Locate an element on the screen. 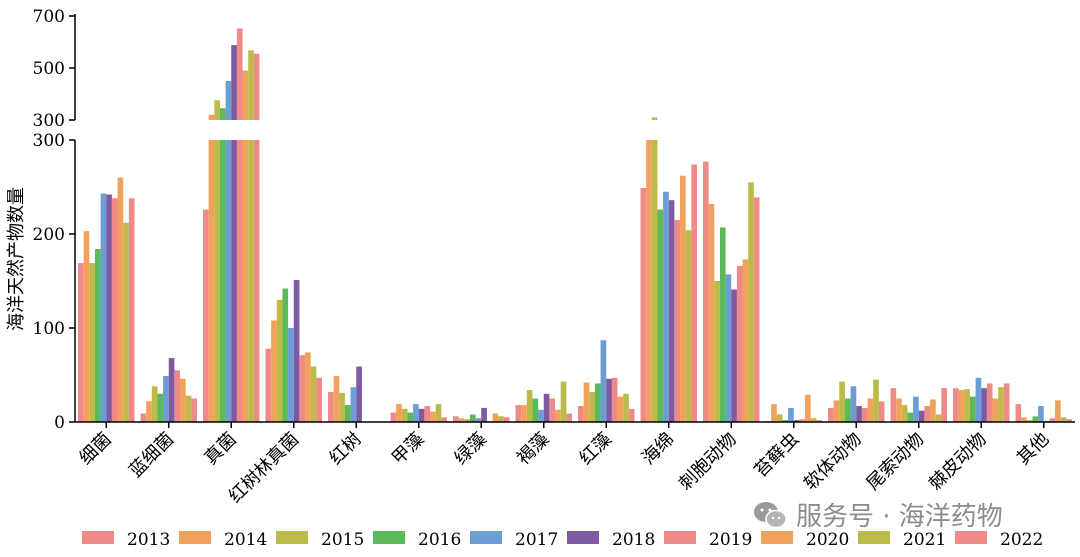 The image size is (1080, 557). legend-label: 2020 is located at coordinates (827, 540).